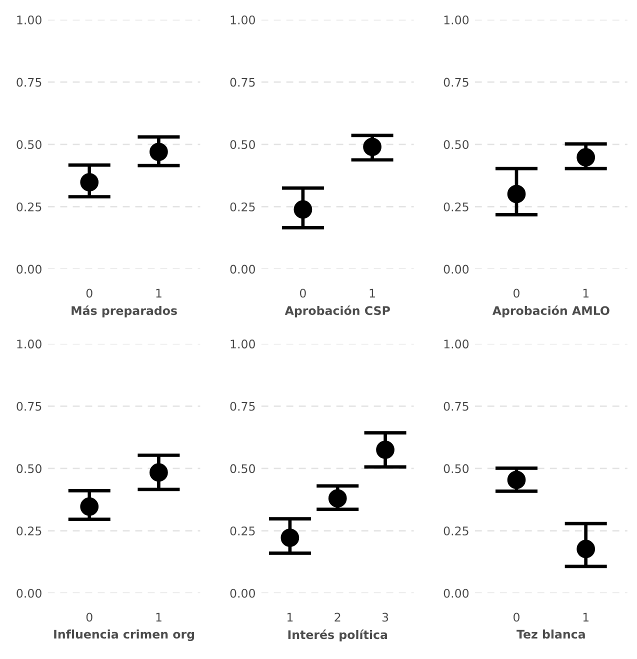 Image resolution: width=637 pixels, height=659 pixels. I want to click on x-tick-label: 2, so click(337, 617).